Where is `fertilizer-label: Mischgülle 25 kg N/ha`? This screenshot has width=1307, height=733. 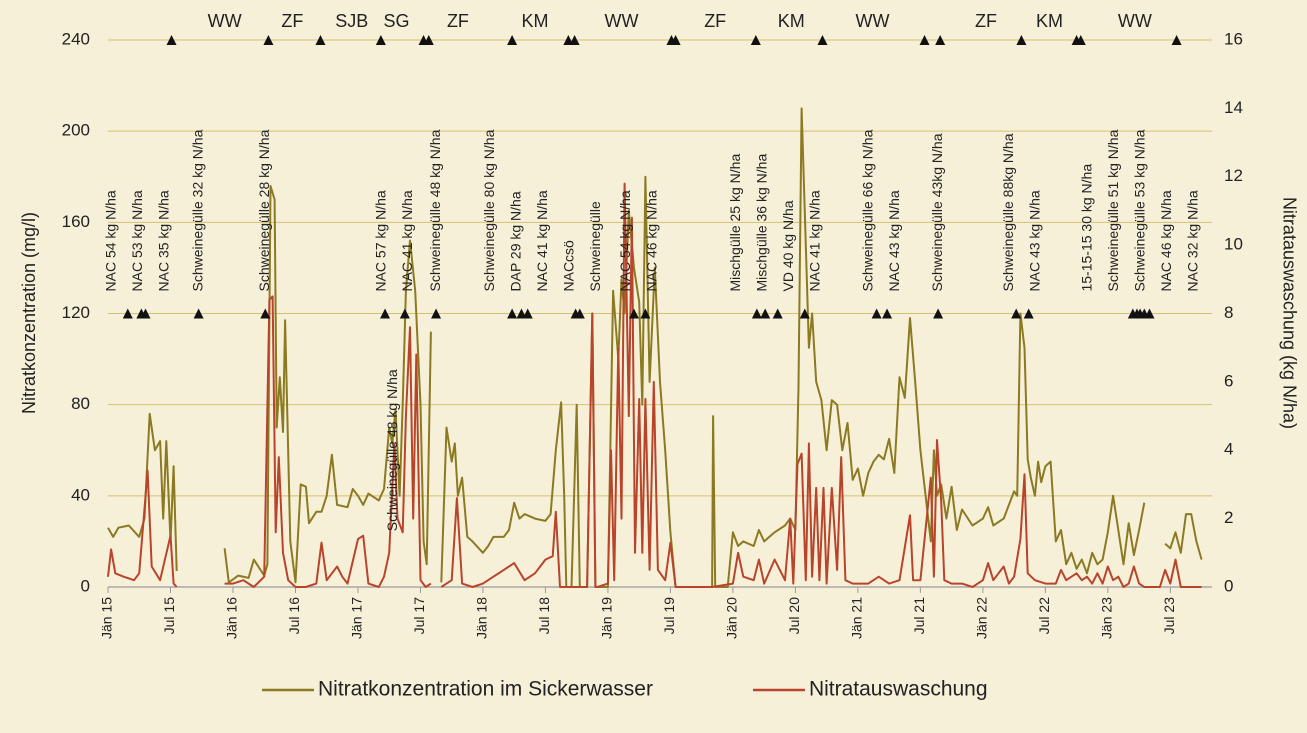 fertilizer-label: Mischgülle 25 kg N/ha is located at coordinates (735, 223).